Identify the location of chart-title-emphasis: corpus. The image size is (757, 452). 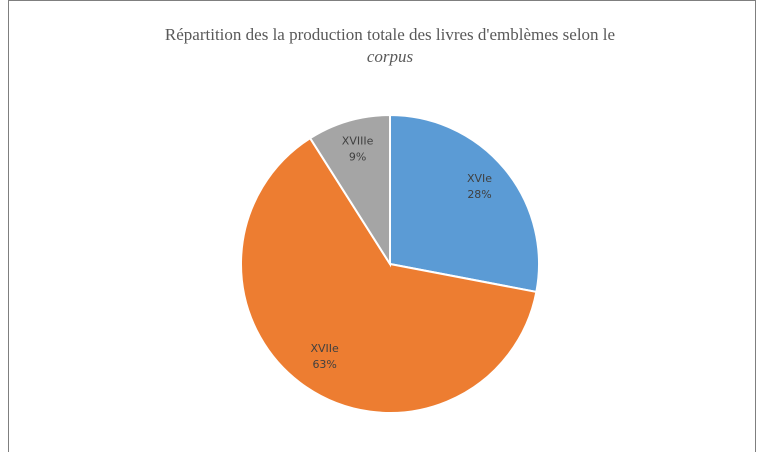
(390, 56).